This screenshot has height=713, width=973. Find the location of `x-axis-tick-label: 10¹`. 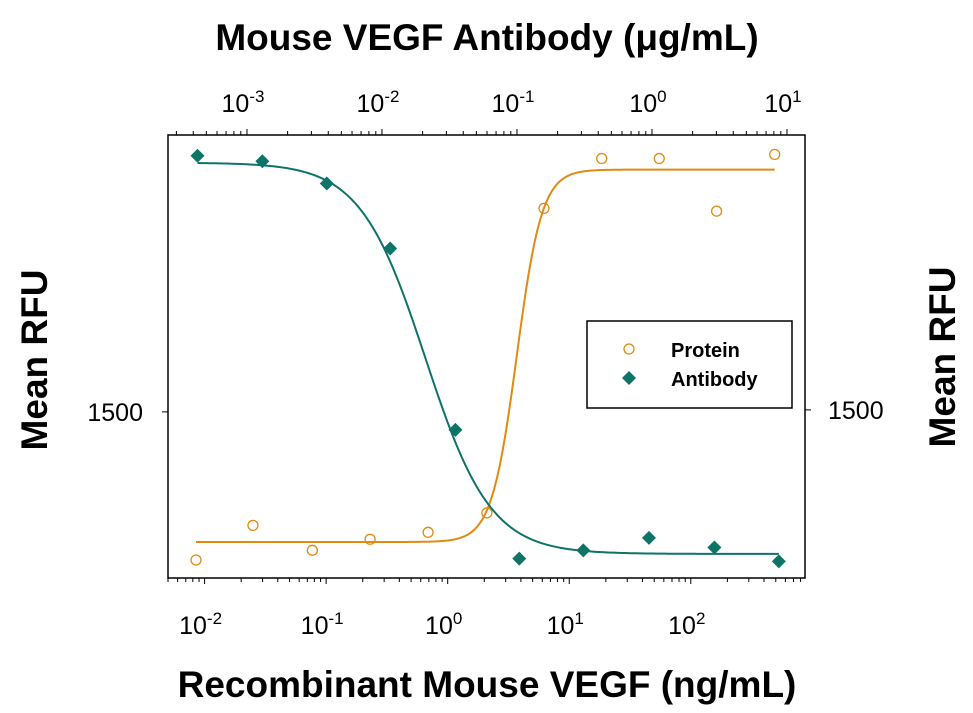

x-axis-tick-label: 10¹ is located at coordinates (565, 624).